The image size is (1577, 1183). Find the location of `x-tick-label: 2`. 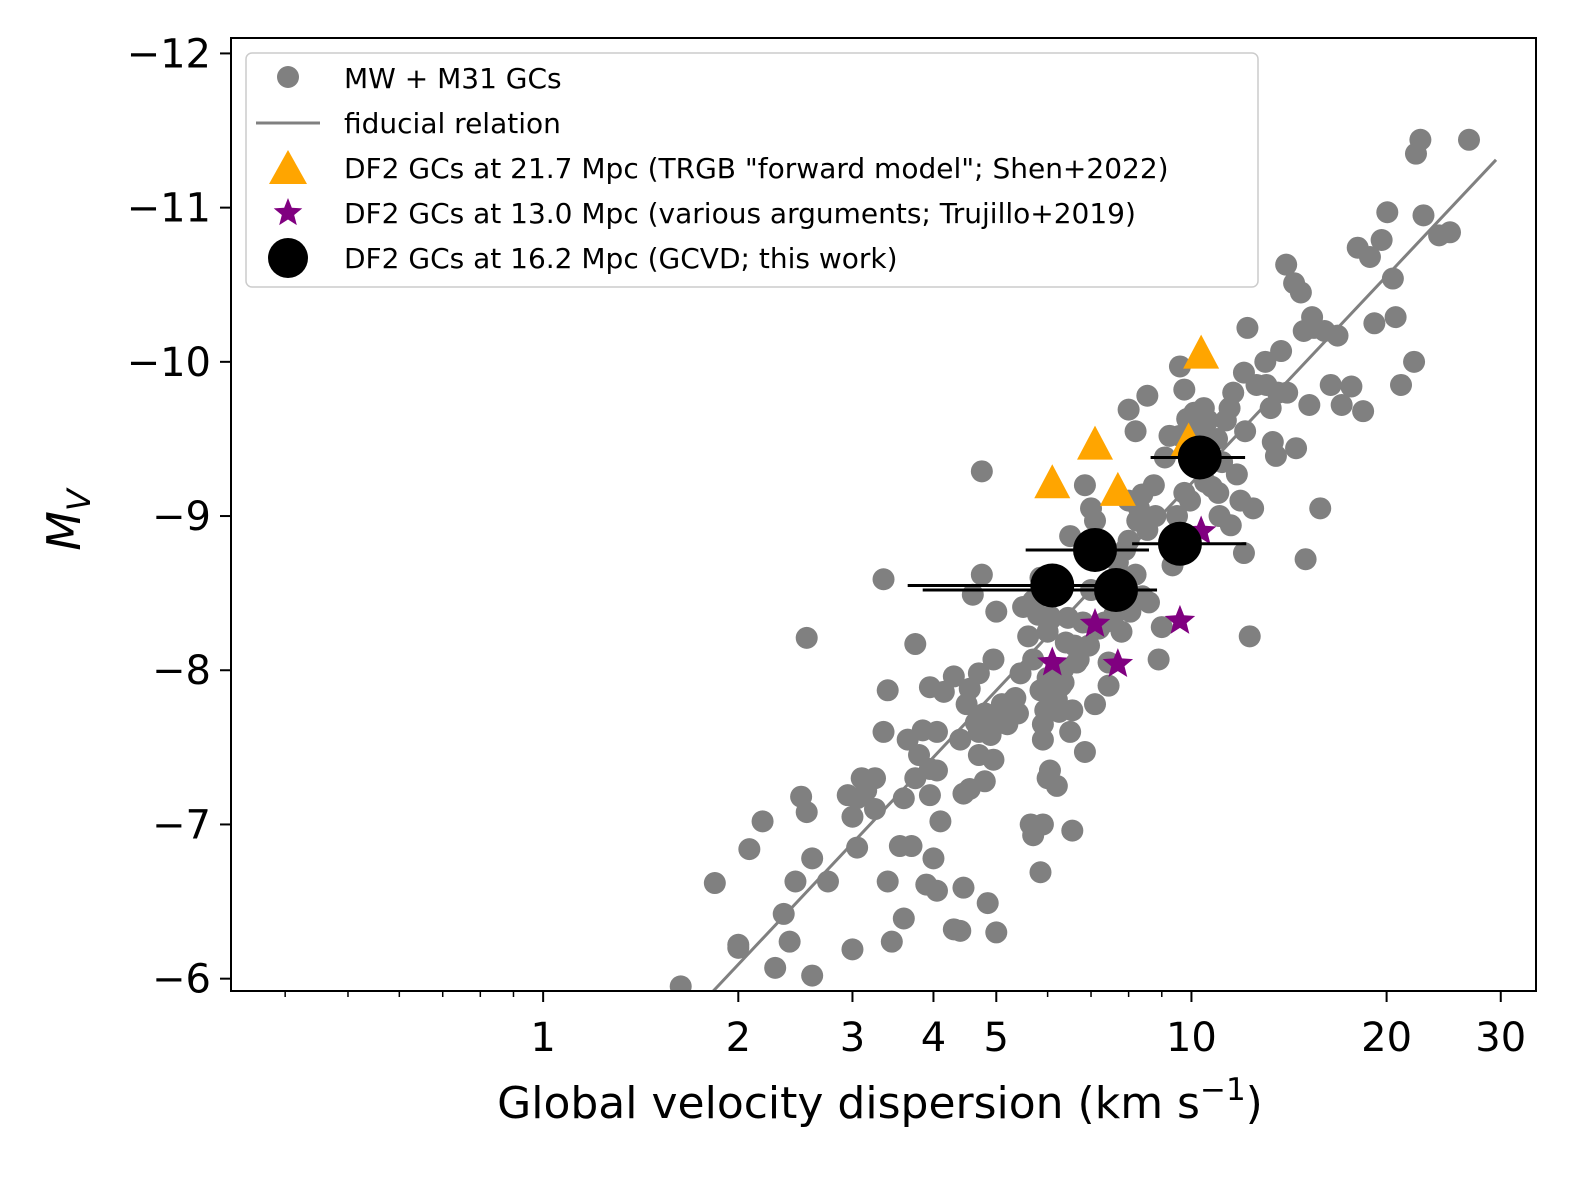

x-tick-label: 2 is located at coordinates (738, 1038).